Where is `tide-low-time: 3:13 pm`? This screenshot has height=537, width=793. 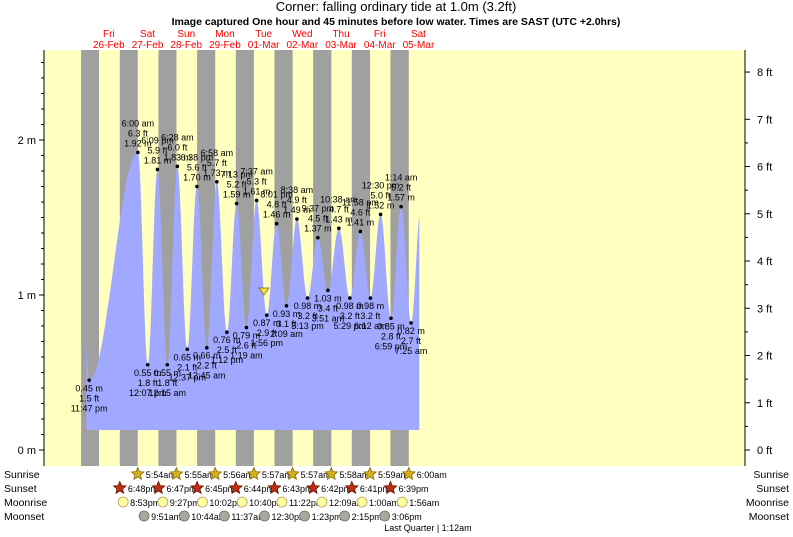 tide-low-time: 3:13 pm is located at coordinates (307, 326).